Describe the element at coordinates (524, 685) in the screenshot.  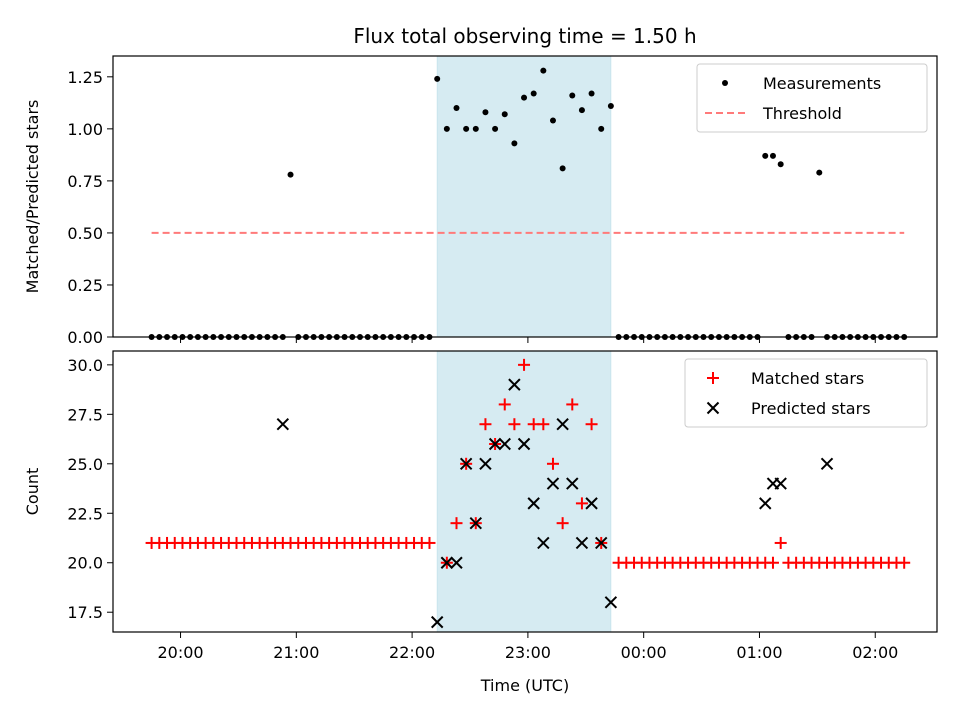
I see `bottom-x-axis-label: Time (UTC)` at that location.